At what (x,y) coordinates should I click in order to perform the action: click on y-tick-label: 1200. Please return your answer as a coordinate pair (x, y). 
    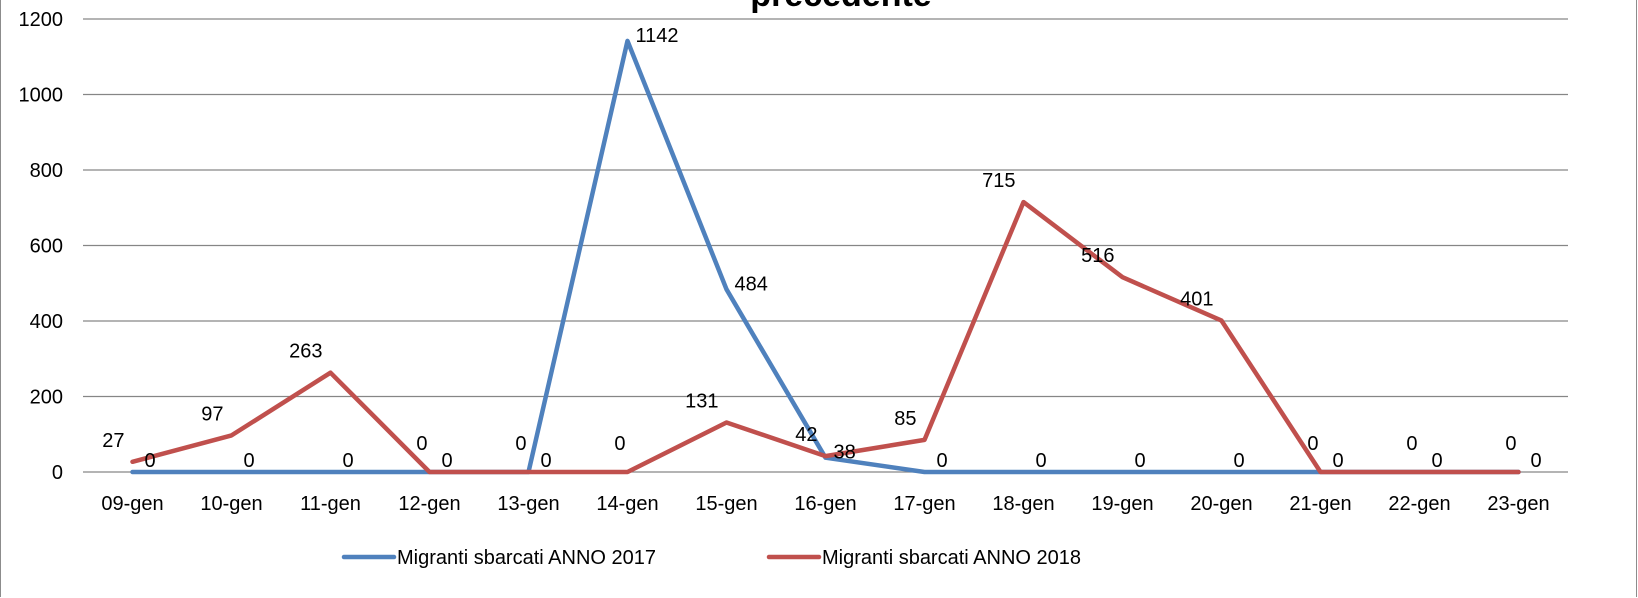
    Looking at the image, I should click on (41, 20).